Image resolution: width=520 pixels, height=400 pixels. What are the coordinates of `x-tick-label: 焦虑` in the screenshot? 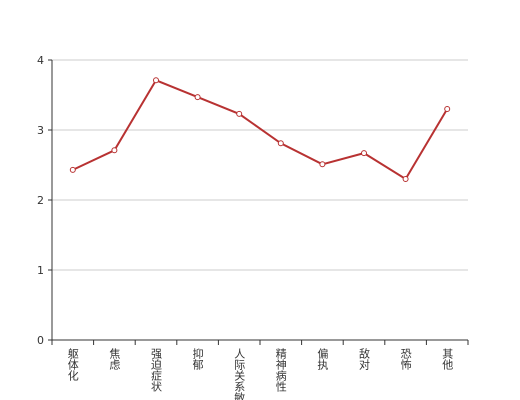 It's located at (114, 359).